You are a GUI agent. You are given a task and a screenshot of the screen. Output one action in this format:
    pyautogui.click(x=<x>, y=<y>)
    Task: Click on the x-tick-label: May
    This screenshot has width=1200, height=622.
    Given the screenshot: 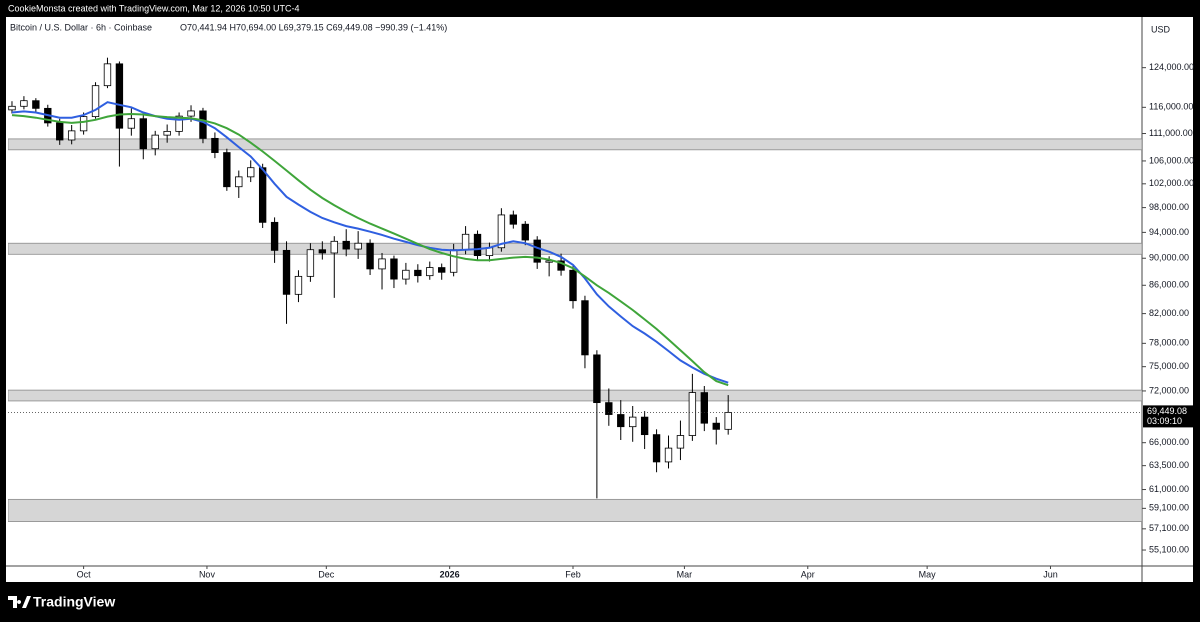 What is the action you would take?
    pyautogui.click(x=928, y=574)
    